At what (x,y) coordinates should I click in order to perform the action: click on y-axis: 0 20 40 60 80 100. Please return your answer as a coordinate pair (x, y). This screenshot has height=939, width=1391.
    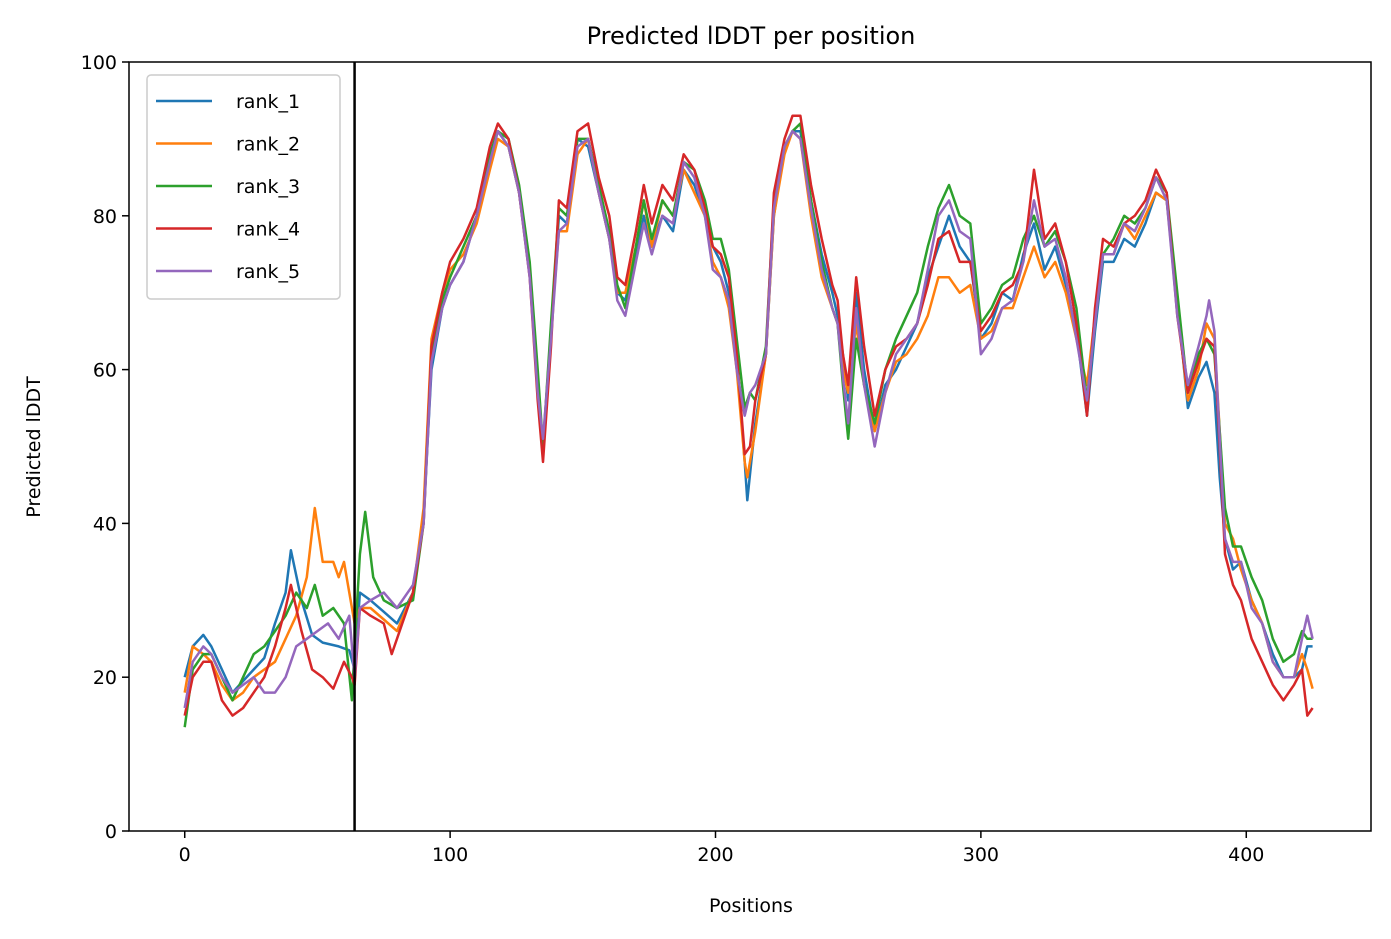
    Looking at the image, I should click on (105, 447).